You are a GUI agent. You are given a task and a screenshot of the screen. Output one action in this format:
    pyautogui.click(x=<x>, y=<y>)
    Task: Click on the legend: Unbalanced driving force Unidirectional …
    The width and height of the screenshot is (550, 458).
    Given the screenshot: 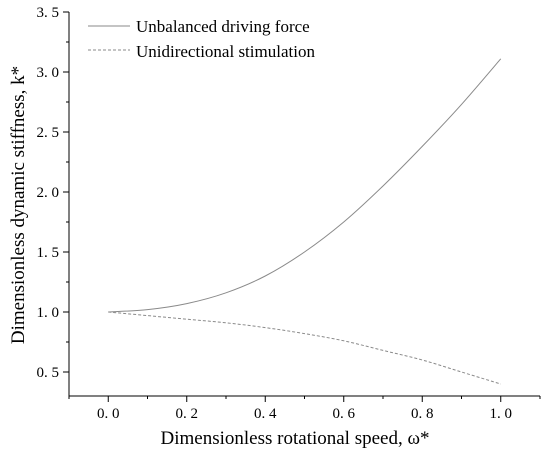 What is the action you would take?
    pyautogui.click(x=201, y=39)
    